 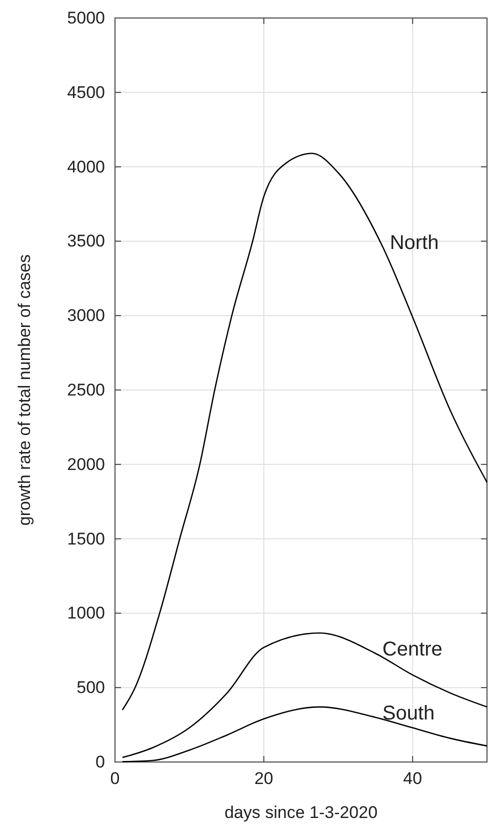 What do you see at coordinates (412, 778) in the screenshot?
I see `x-tick-label: 40` at bounding box center [412, 778].